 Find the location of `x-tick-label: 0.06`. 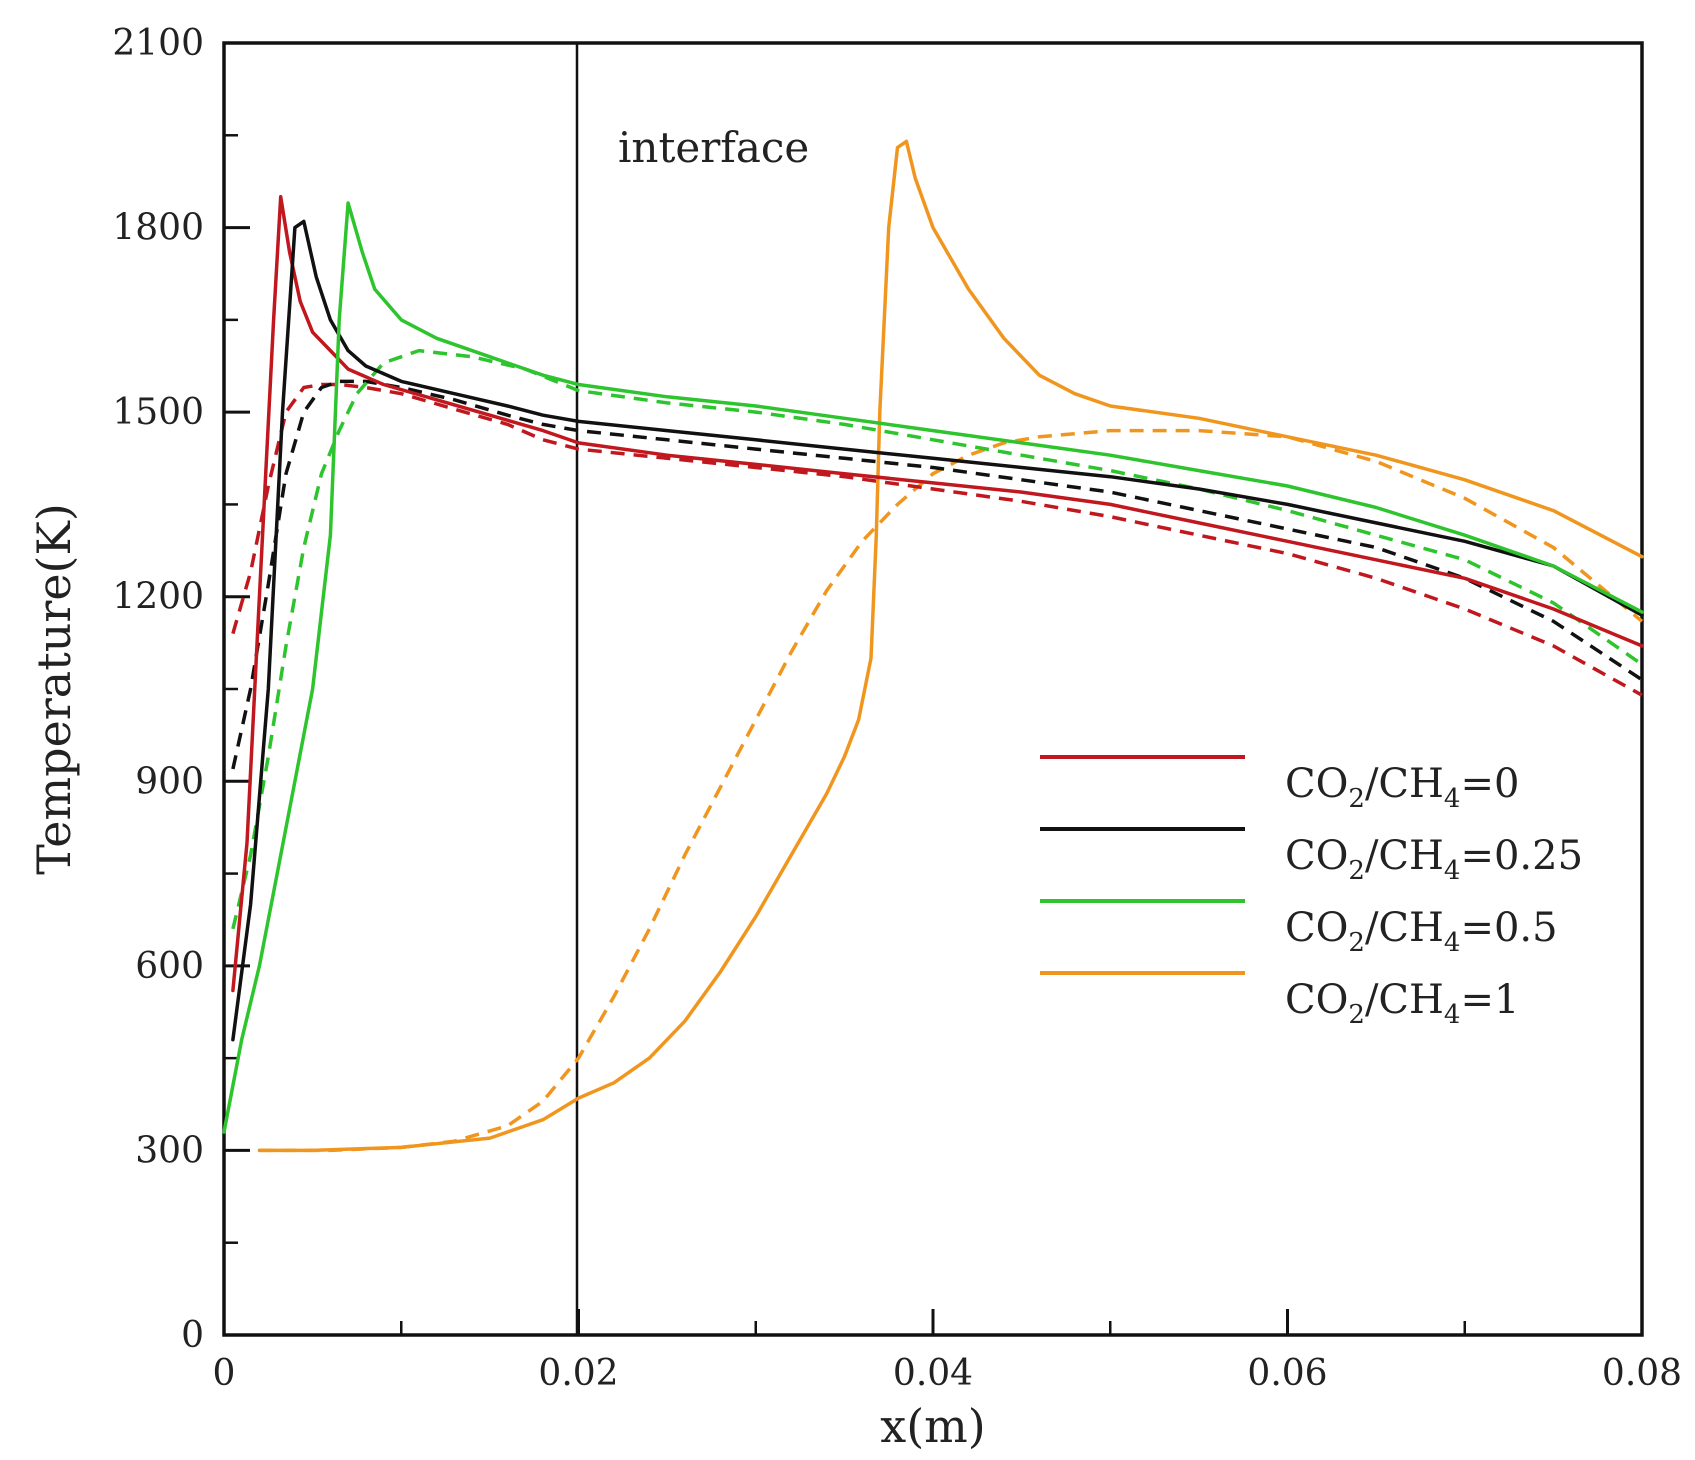

x-tick-label: 0.06 is located at coordinates (1287, 1373).